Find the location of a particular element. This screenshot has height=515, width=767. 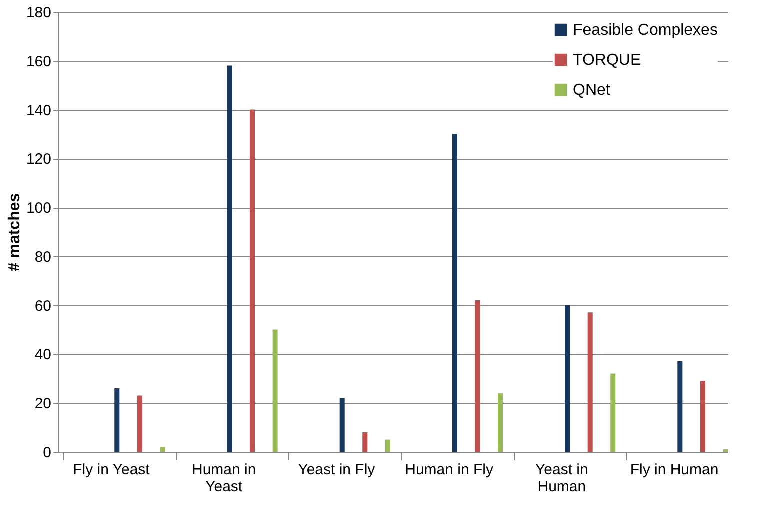

x-tick-label: Yeast in Fly is located at coordinates (337, 470).